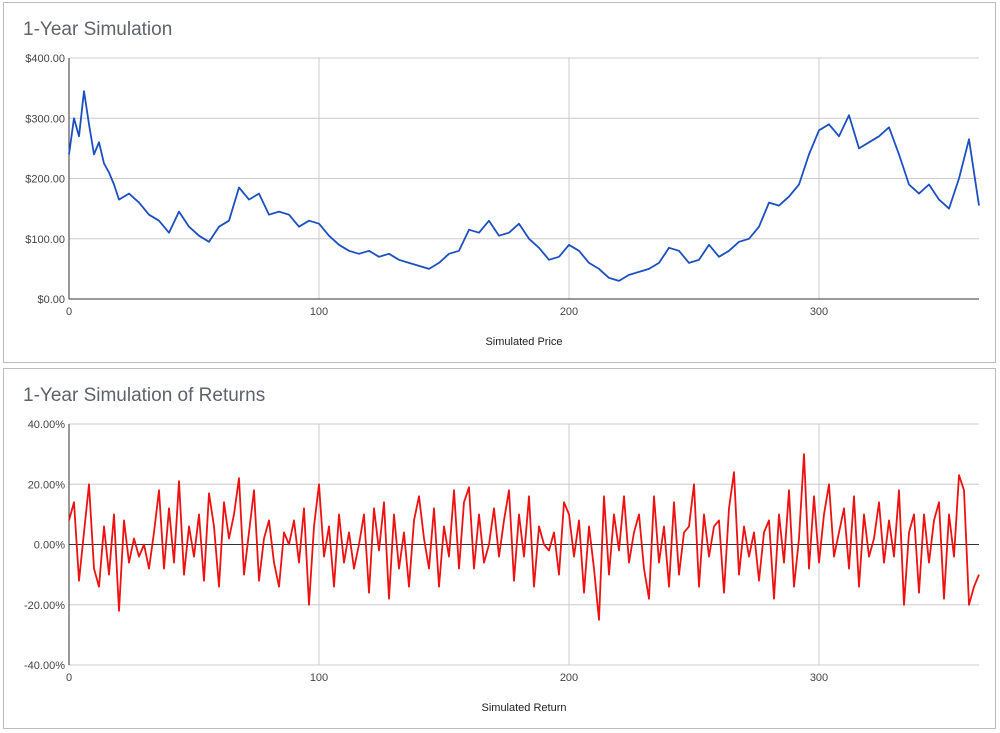  I want to click on y-tick-label: $0.00, so click(51, 300).